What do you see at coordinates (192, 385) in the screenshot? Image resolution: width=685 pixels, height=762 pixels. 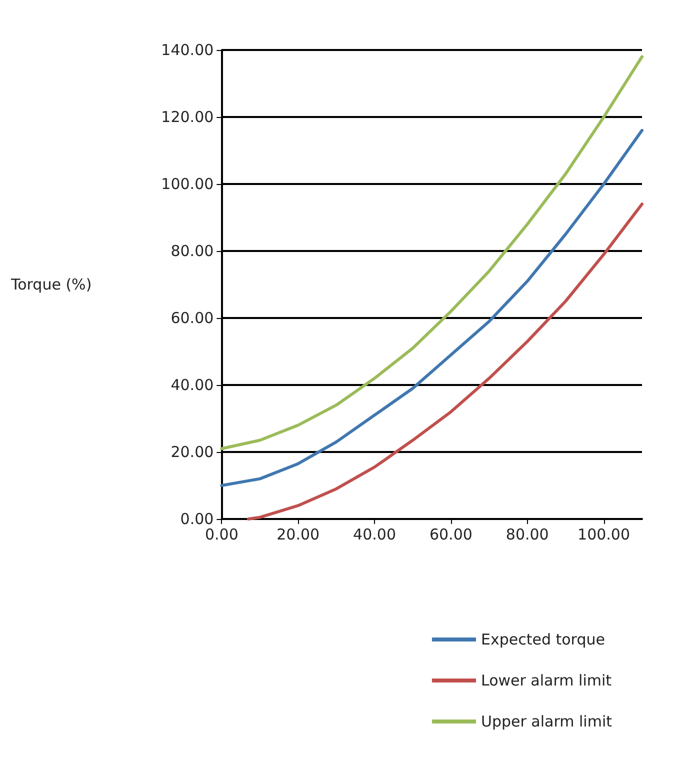 I see `y-tick-label: 40.00` at bounding box center [192, 385].